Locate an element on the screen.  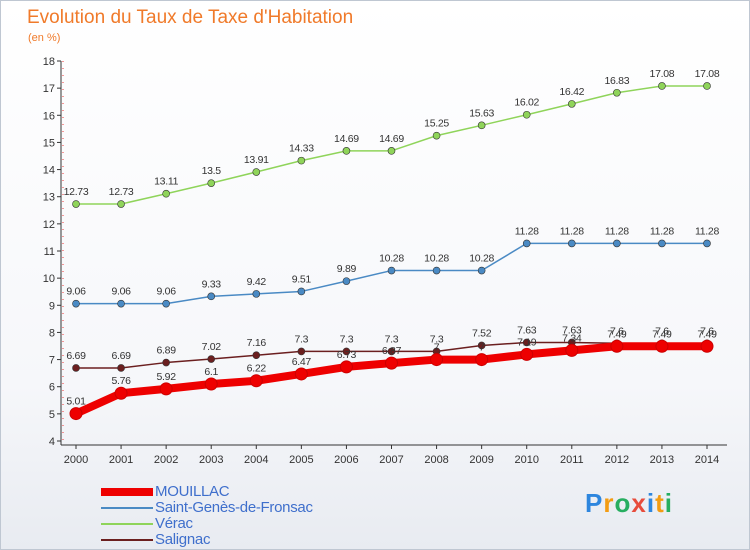
x-tick-label: 2014 is located at coordinates (707, 460).